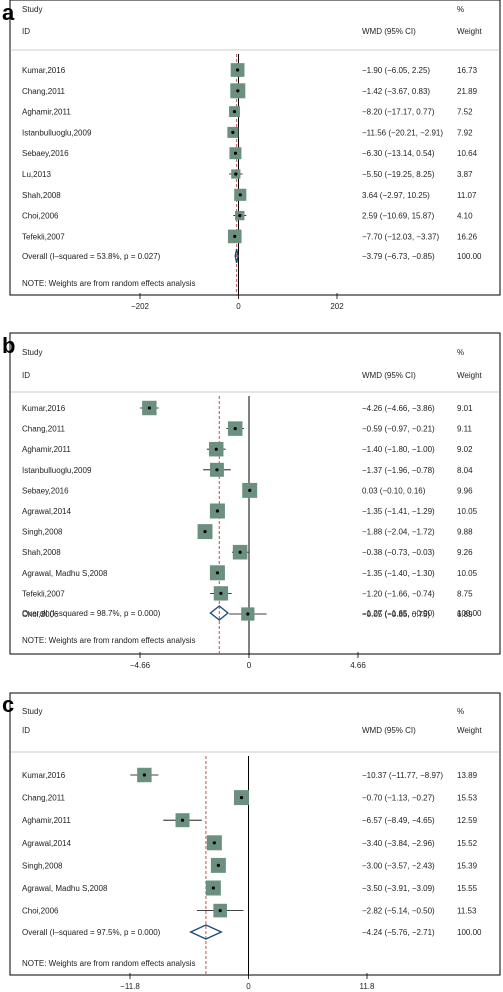 This screenshot has width=503, height=992. I want to click on panel-b-study-ci-text: −4.26 (−4.66, −3.86), so click(398, 408).